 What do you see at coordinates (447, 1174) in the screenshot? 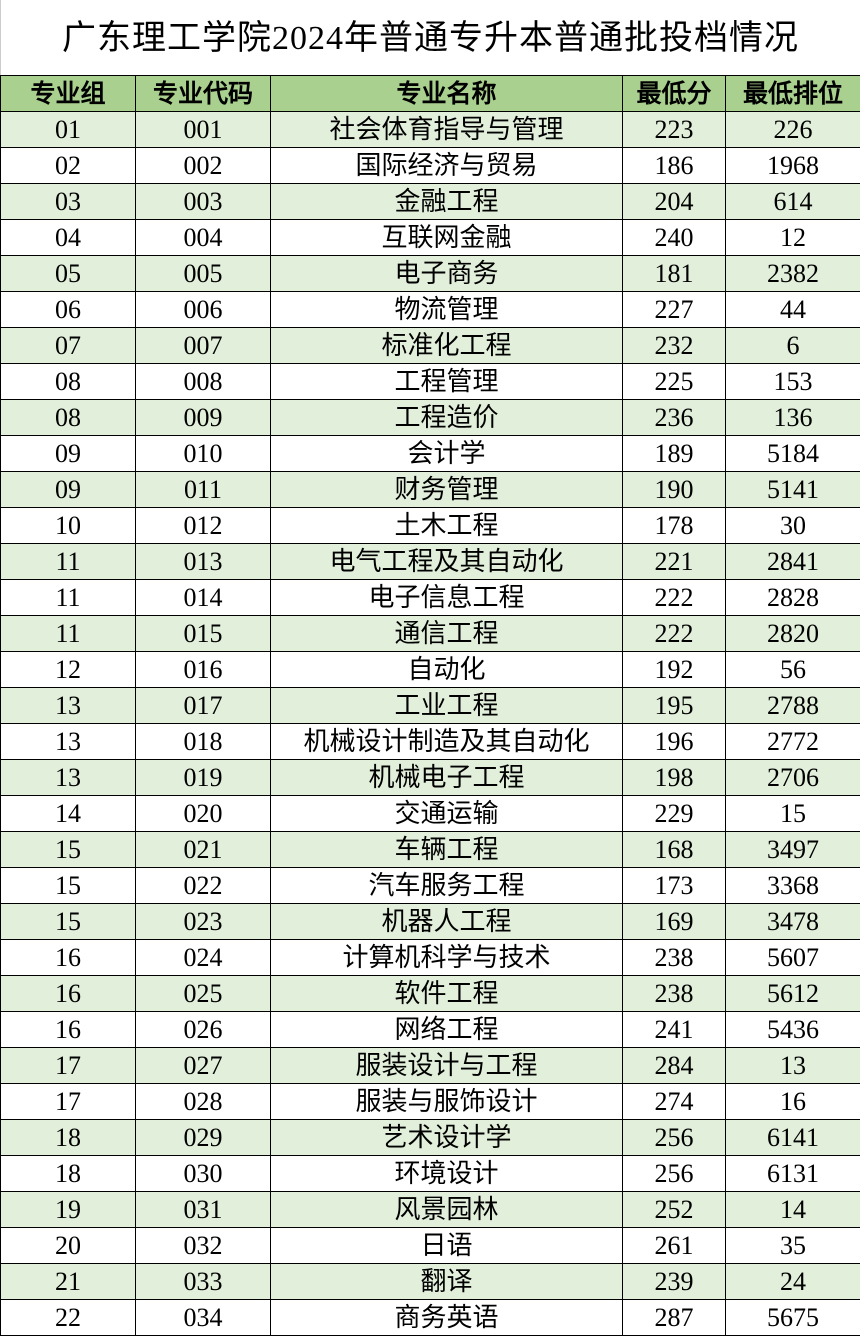
I see `cell-major: 环境设计` at bounding box center [447, 1174].